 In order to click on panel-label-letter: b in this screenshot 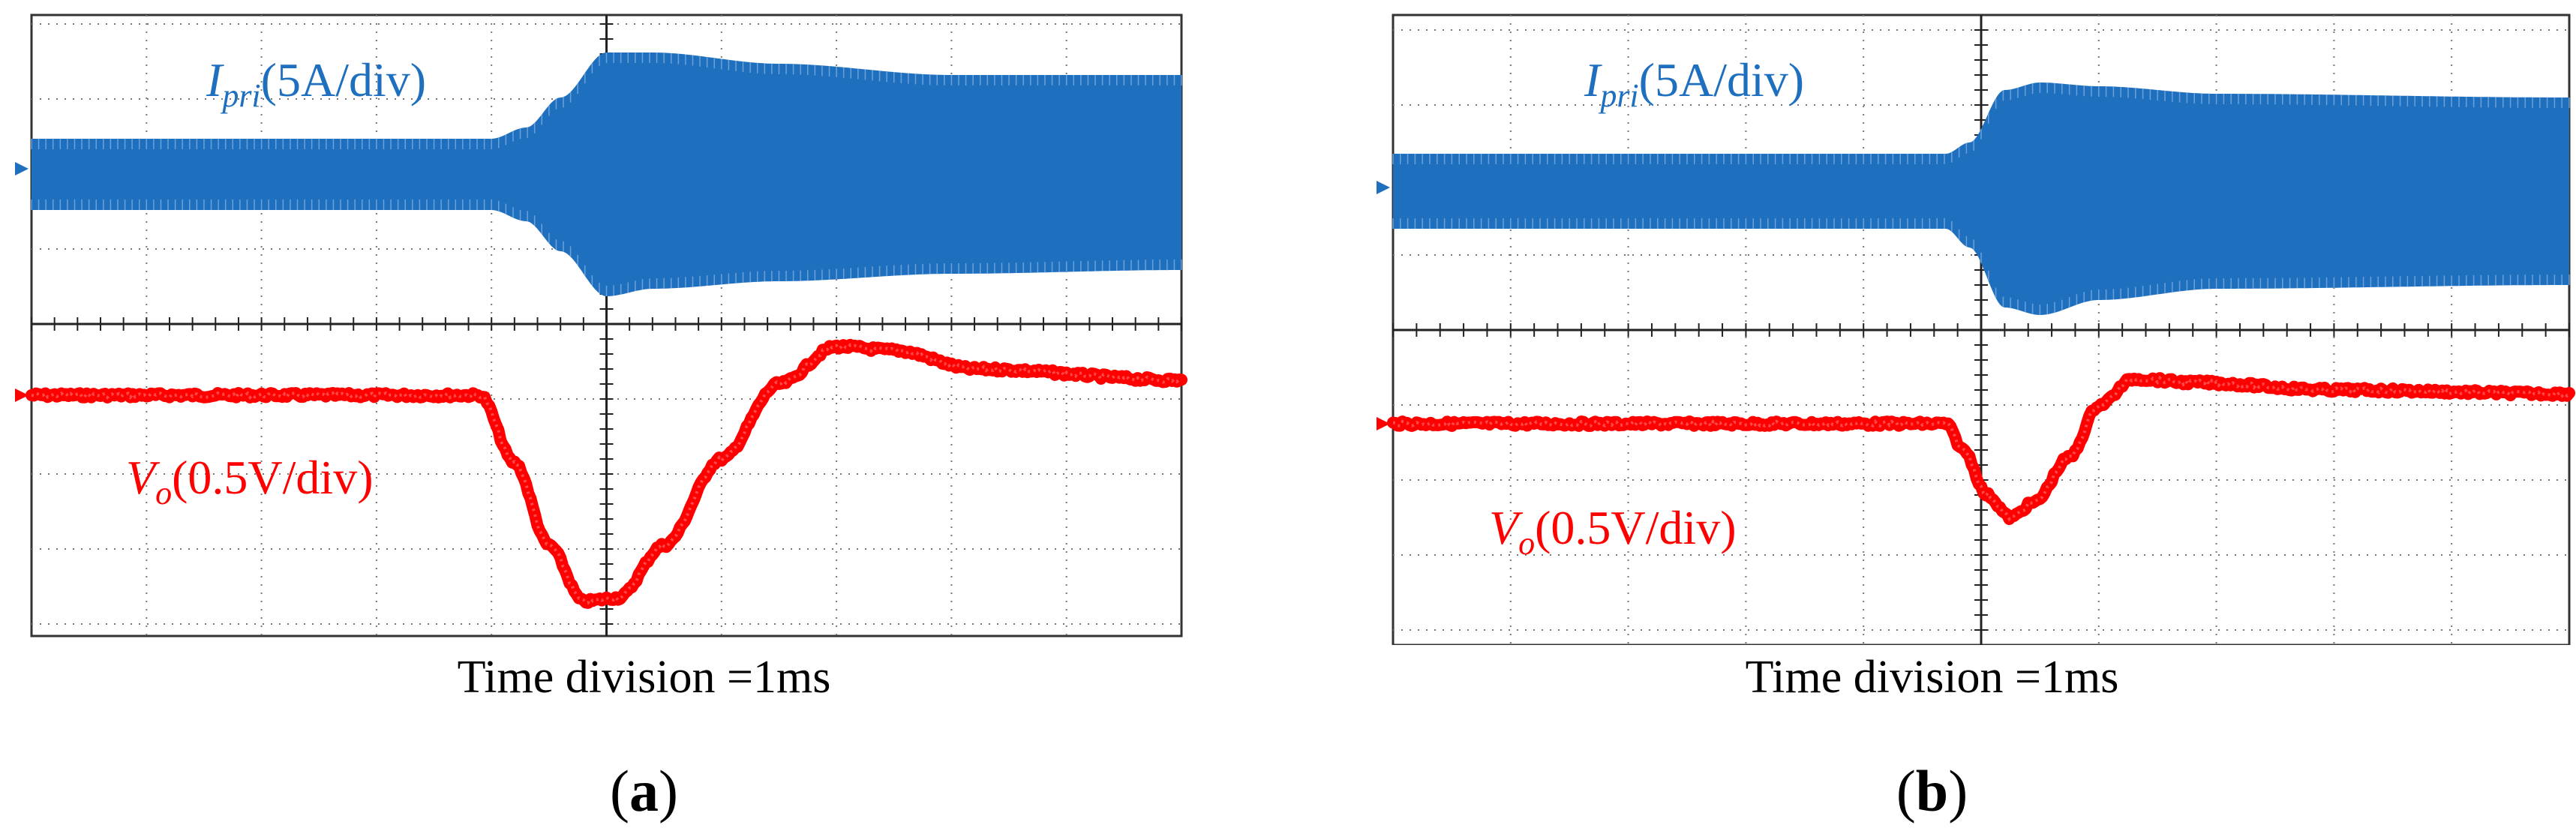, I will do `click(1932, 791)`.